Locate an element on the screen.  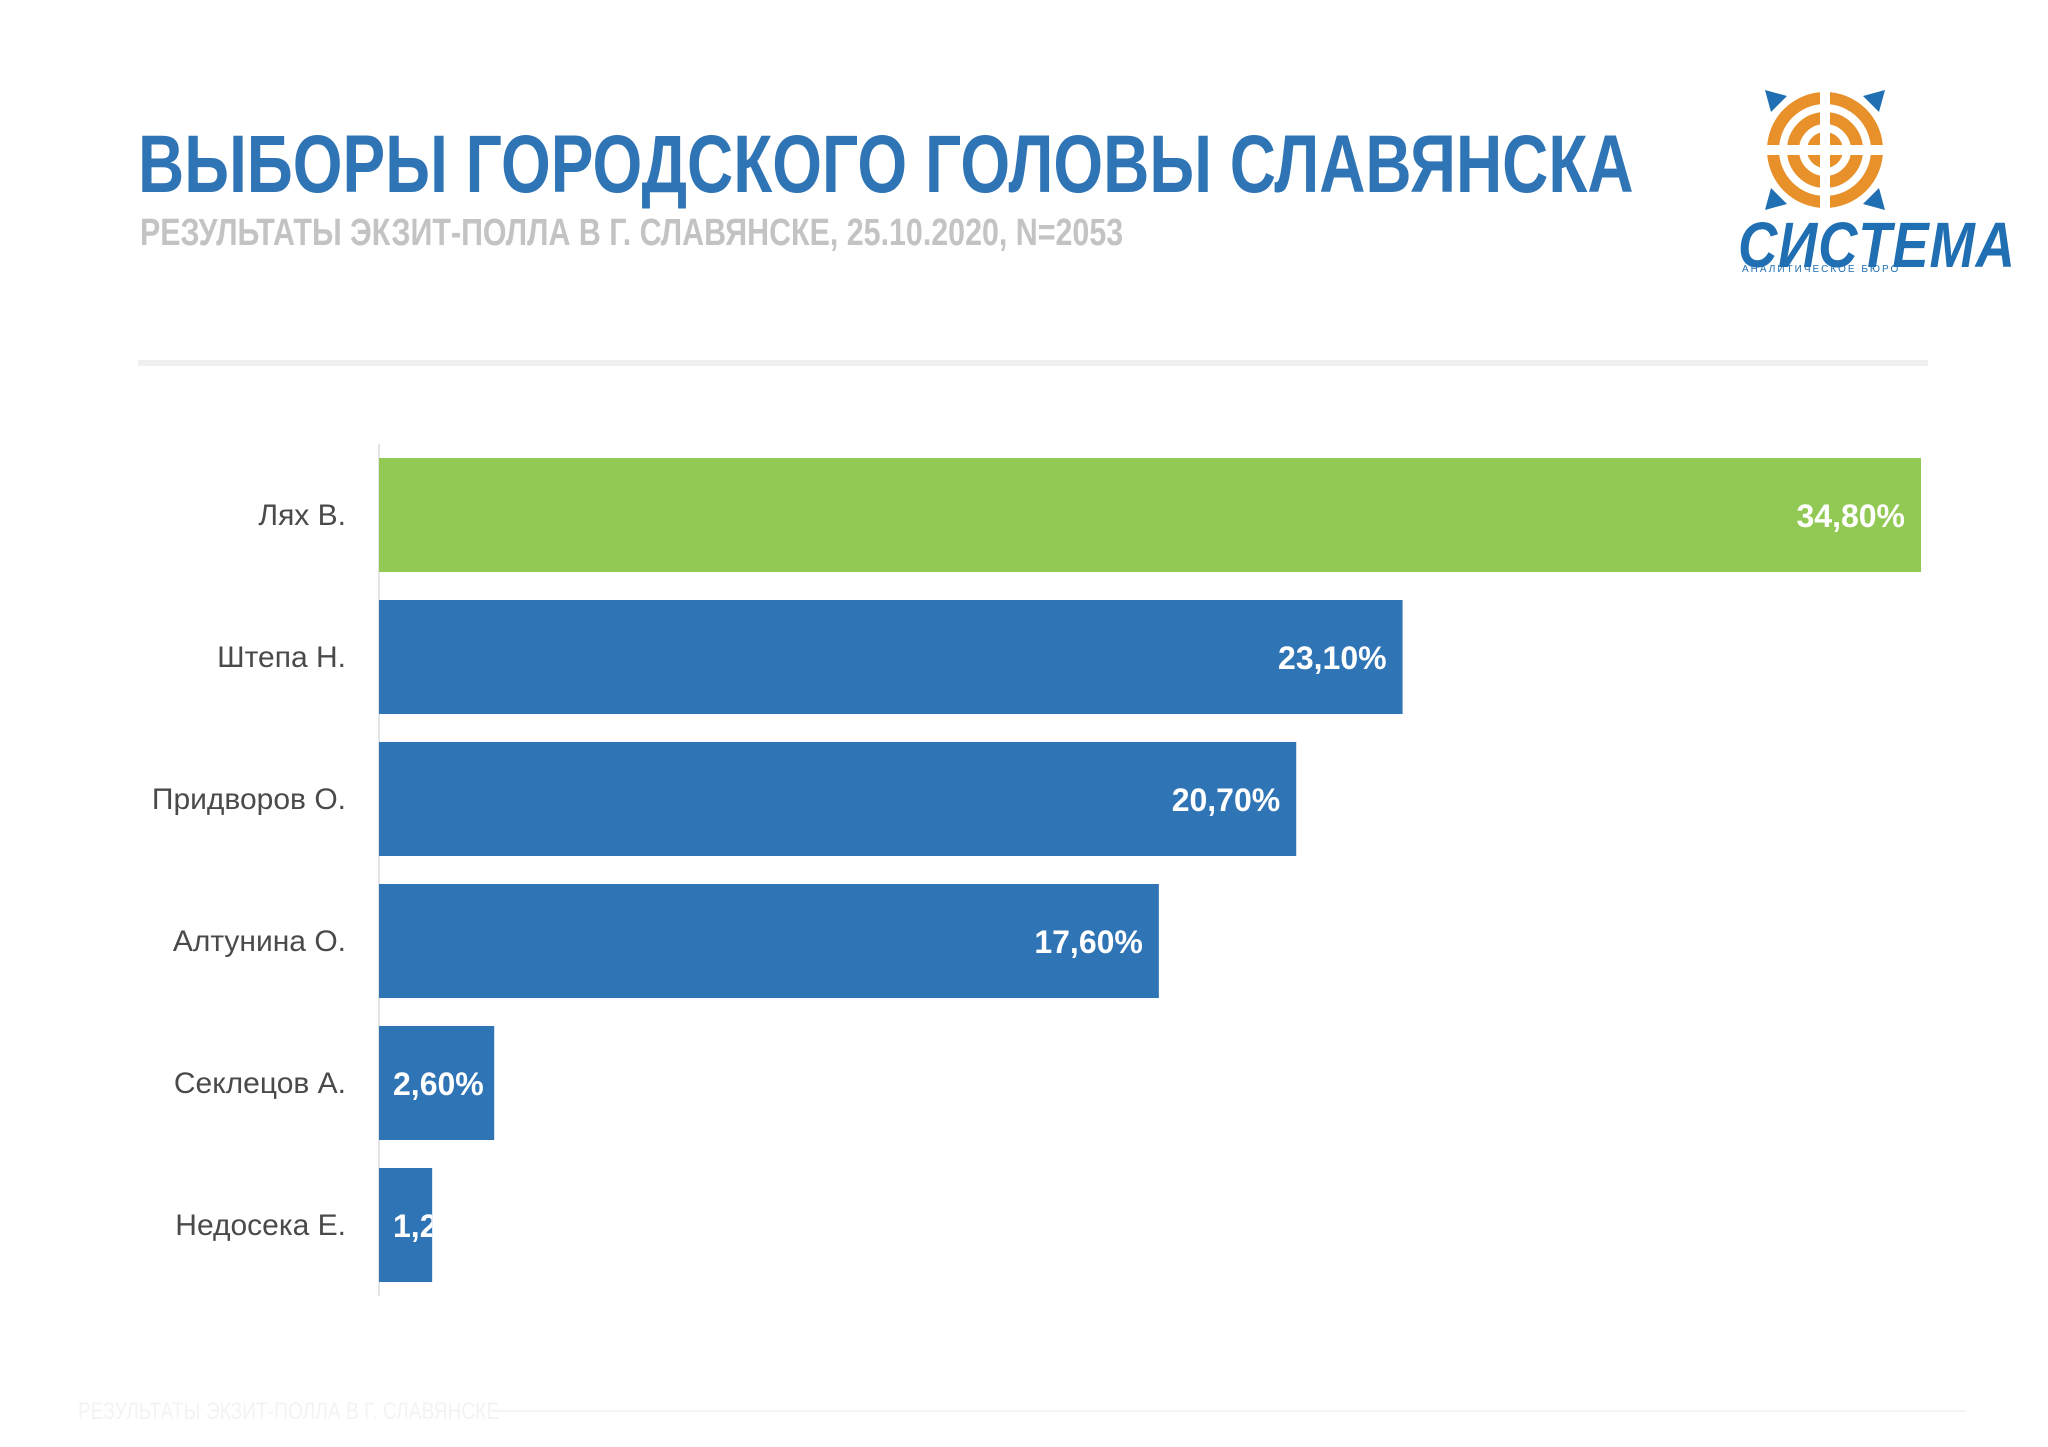
page-title: ВЫБОРЫ ГОРОДСКОГО ГОЛОВЫ СЛАВЯНСКА is located at coordinates (886, 164).